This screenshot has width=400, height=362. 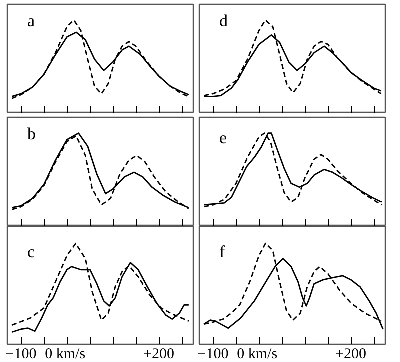 I want to click on annotation: f, so click(x=223, y=252).